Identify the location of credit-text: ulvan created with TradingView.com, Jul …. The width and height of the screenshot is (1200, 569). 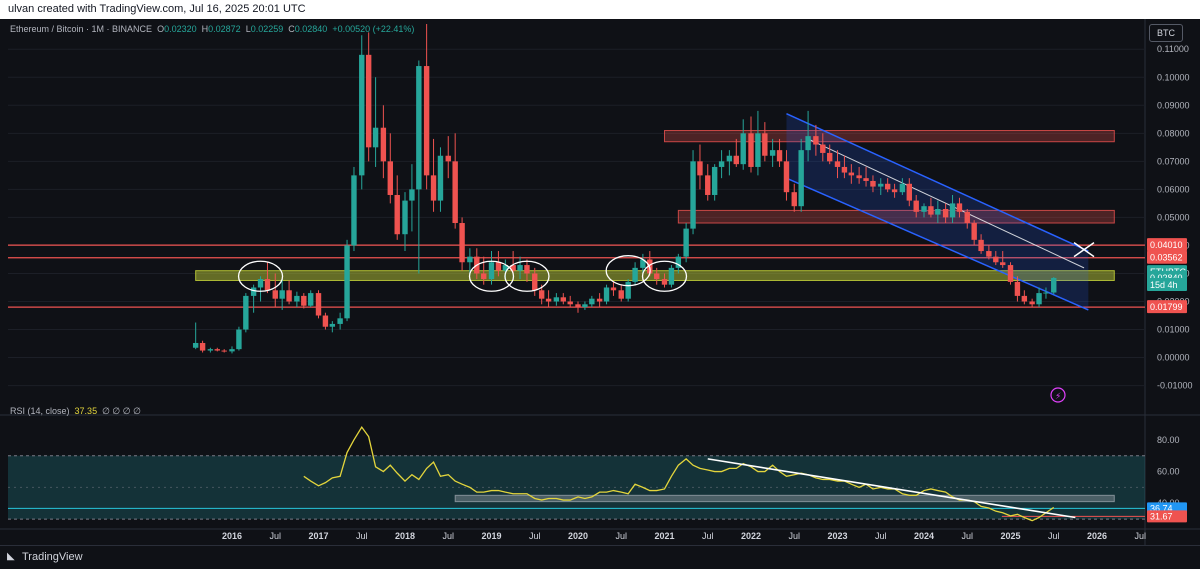
(157, 9).